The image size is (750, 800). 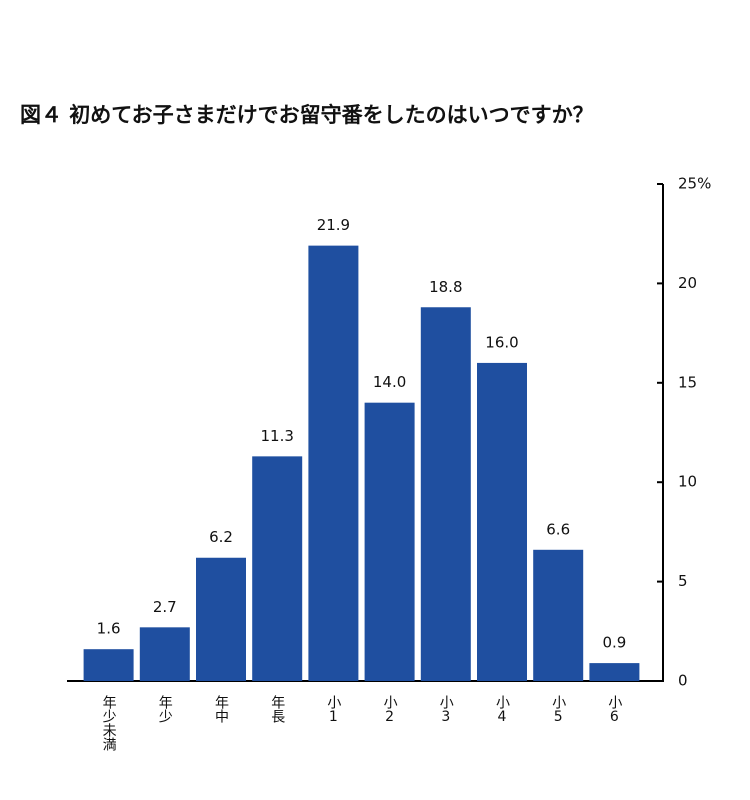 What do you see at coordinates (389, 382) in the screenshot?
I see `value-label: 14.0` at bounding box center [389, 382].